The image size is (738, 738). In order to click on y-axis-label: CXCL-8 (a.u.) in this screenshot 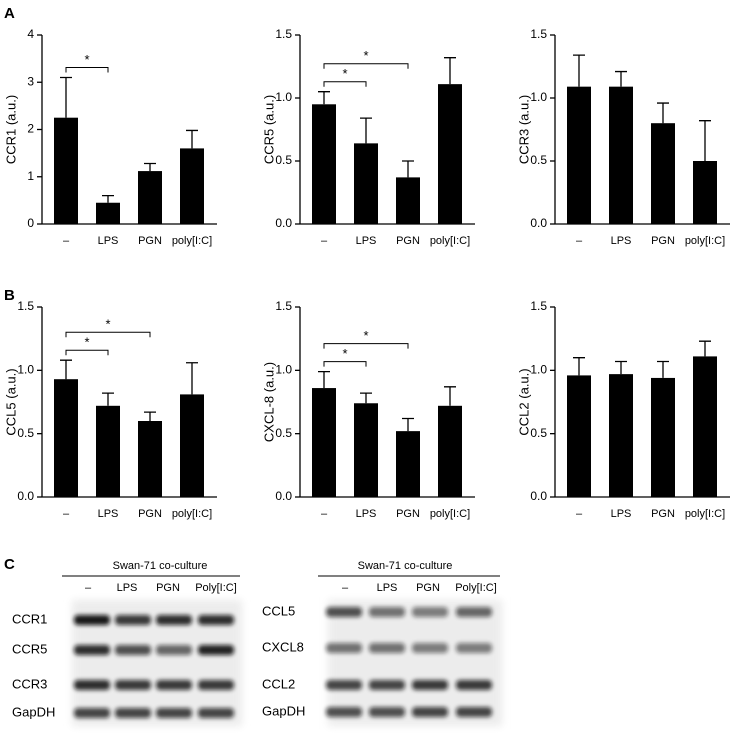, I will do `click(268, 402)`.